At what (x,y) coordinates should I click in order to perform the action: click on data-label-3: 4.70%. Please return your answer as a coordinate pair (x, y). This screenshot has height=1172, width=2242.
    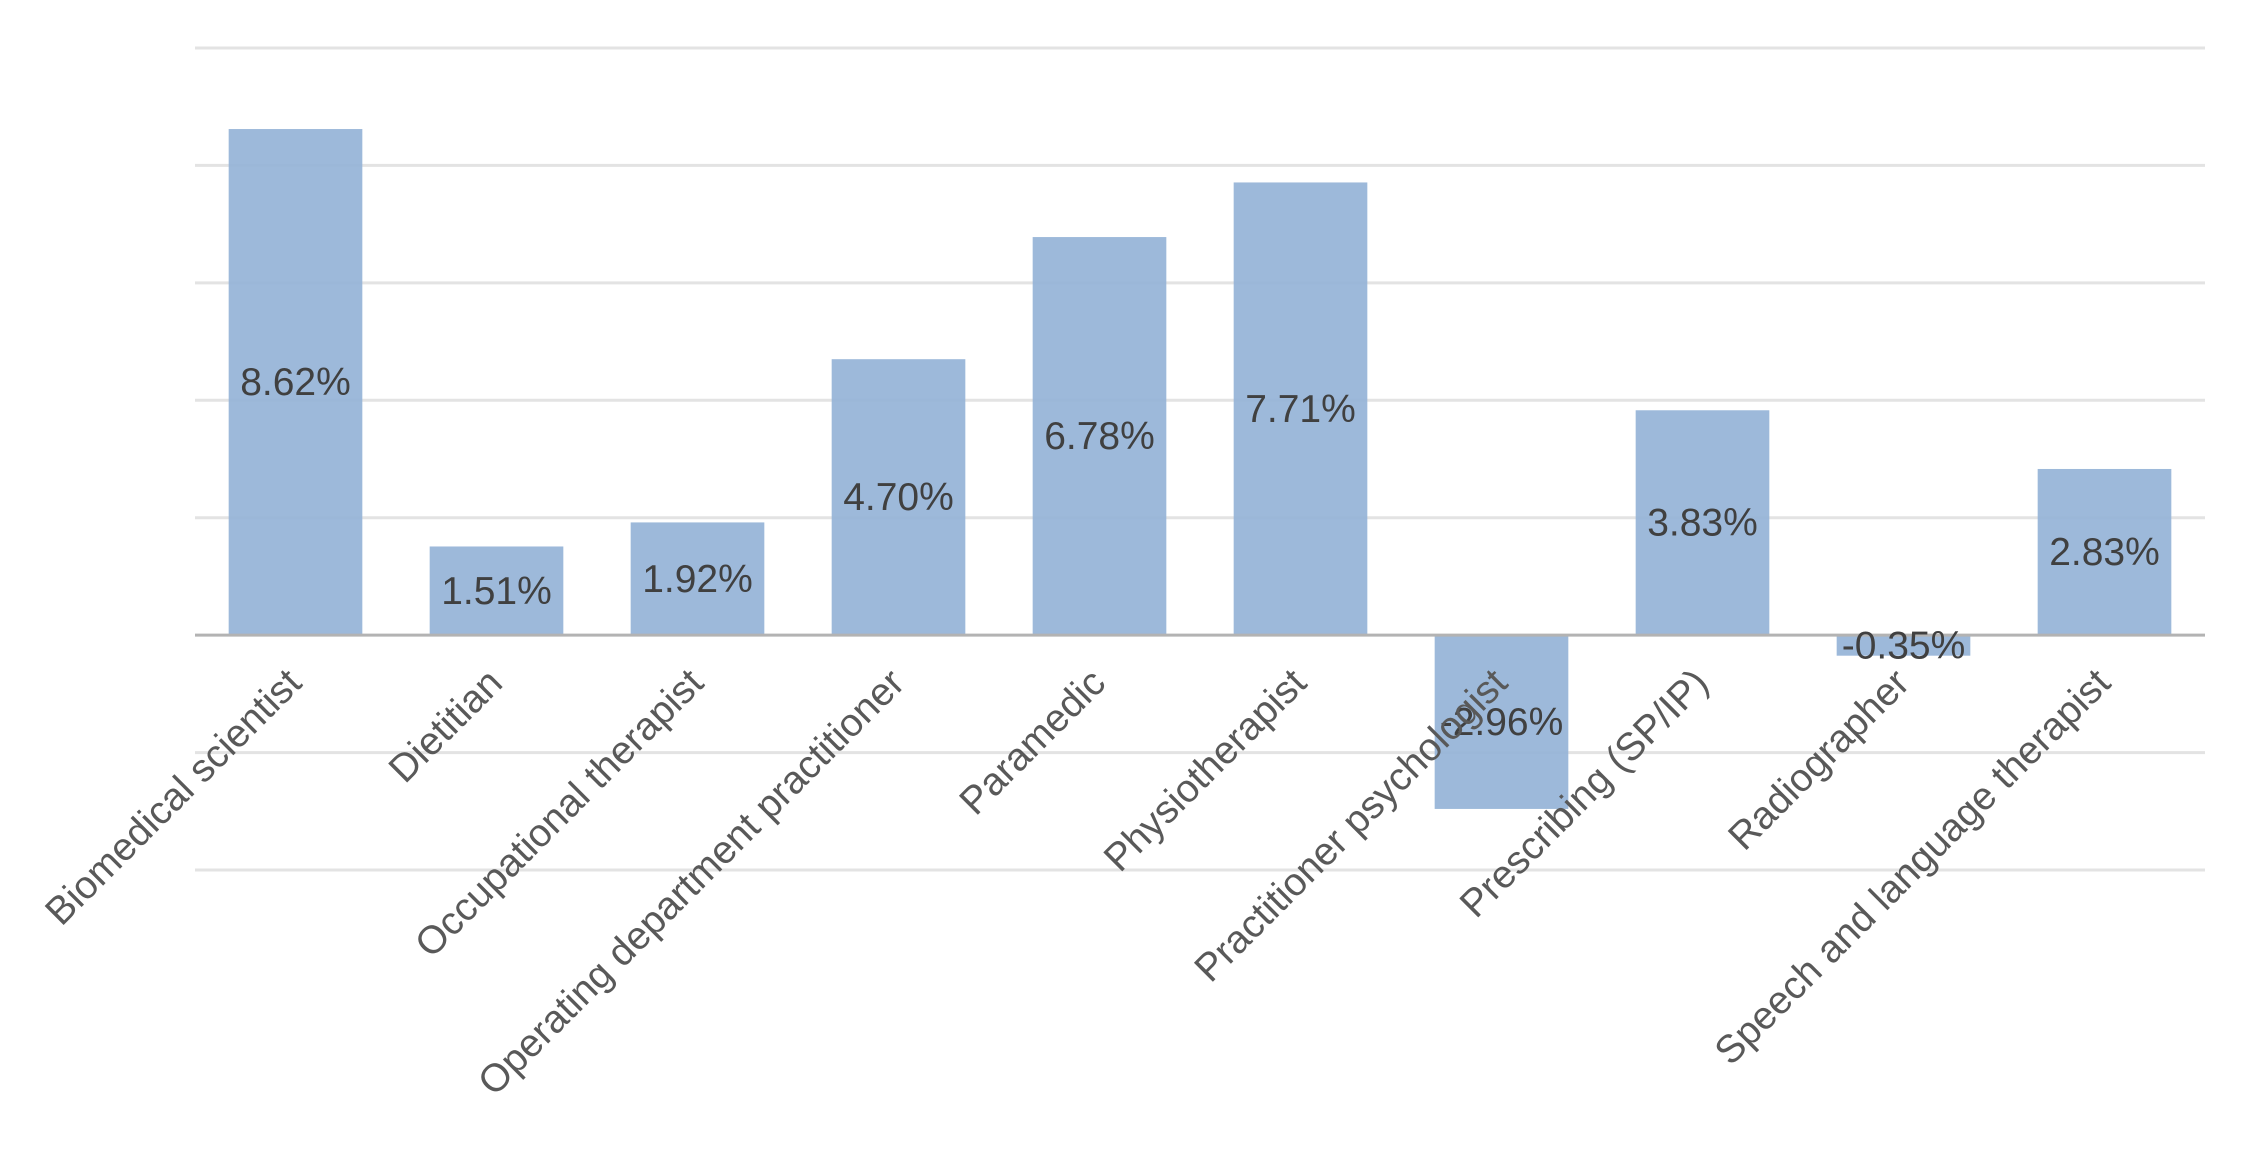
    Looking at the image, I should click on (898, 497).